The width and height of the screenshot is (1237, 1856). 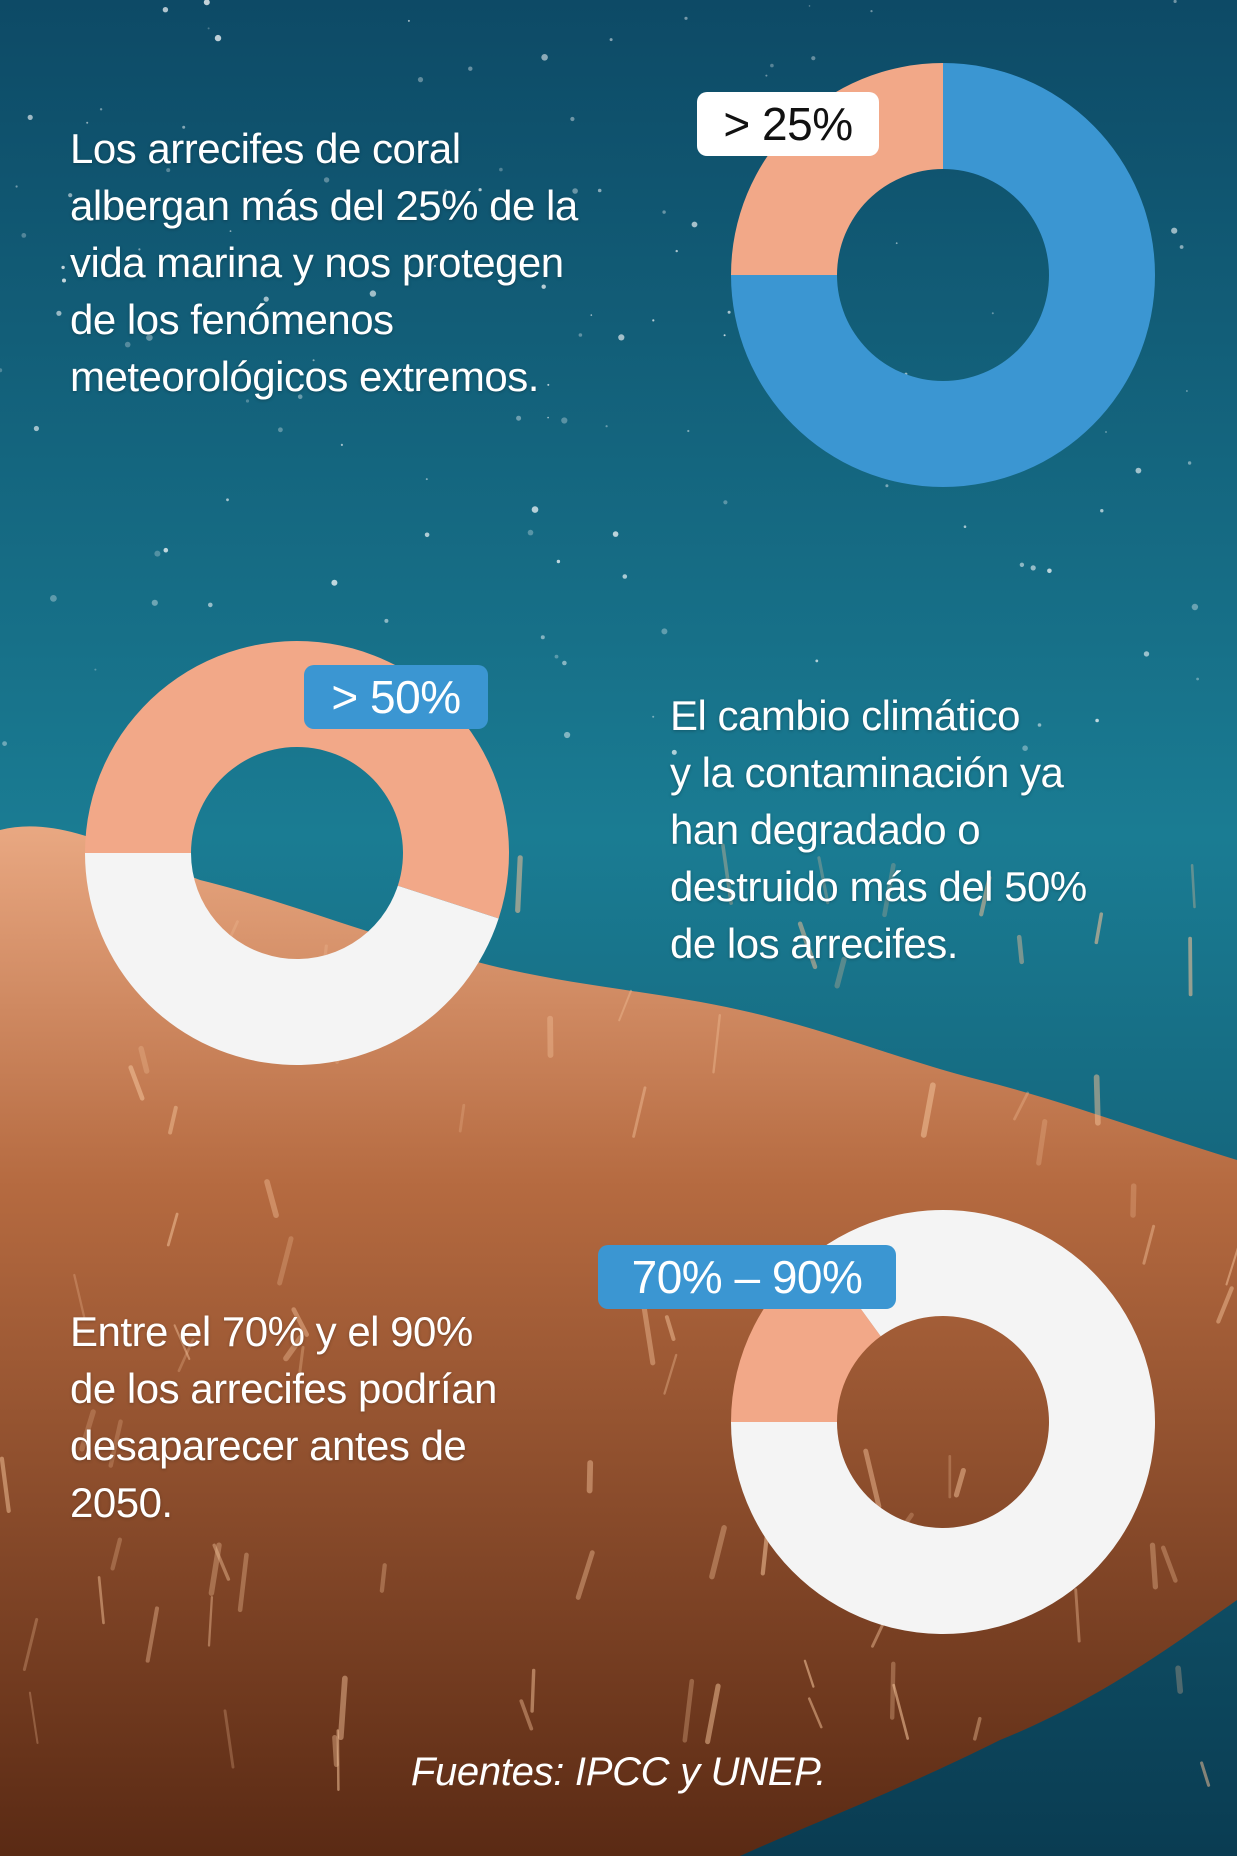 I want to click on habitat-text-line: Los arrecifes de coral, so click(x=265, y=148).